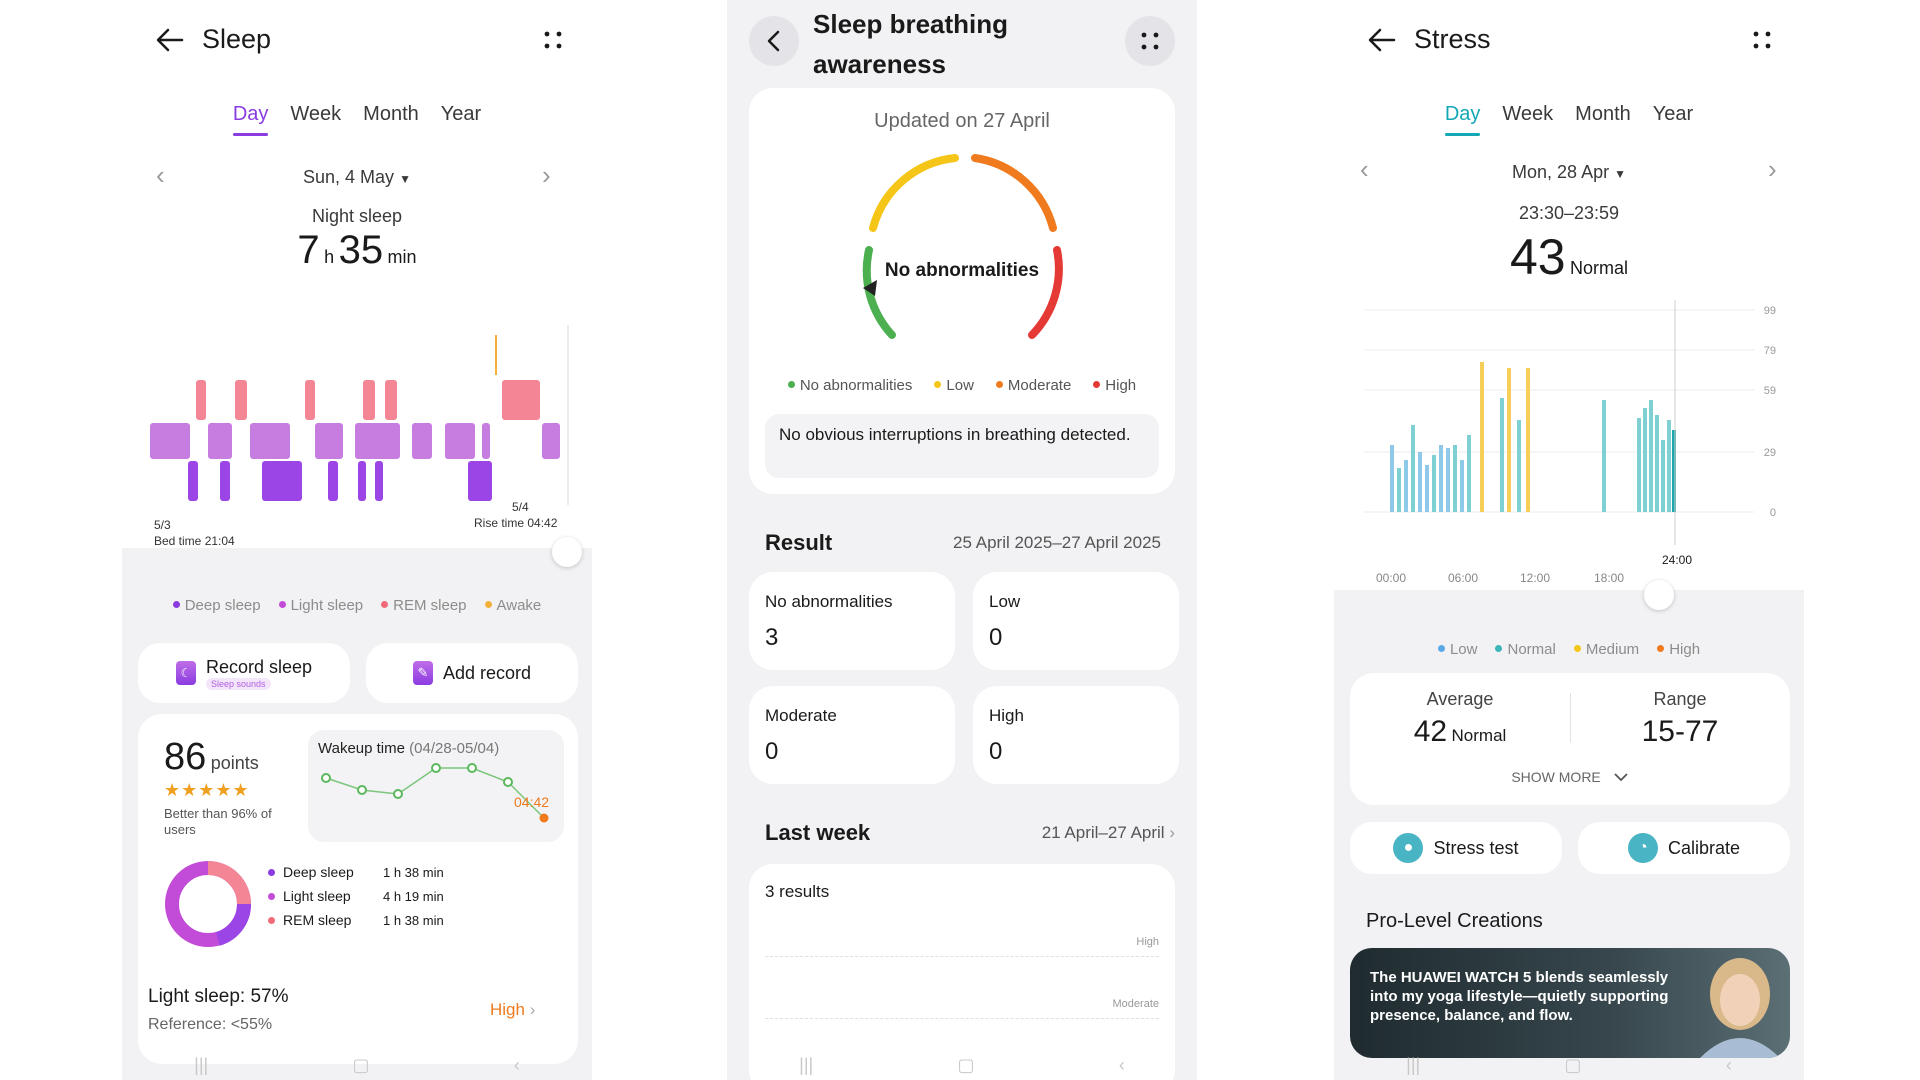  I want to click on stress-bars, so click(1533, 437).